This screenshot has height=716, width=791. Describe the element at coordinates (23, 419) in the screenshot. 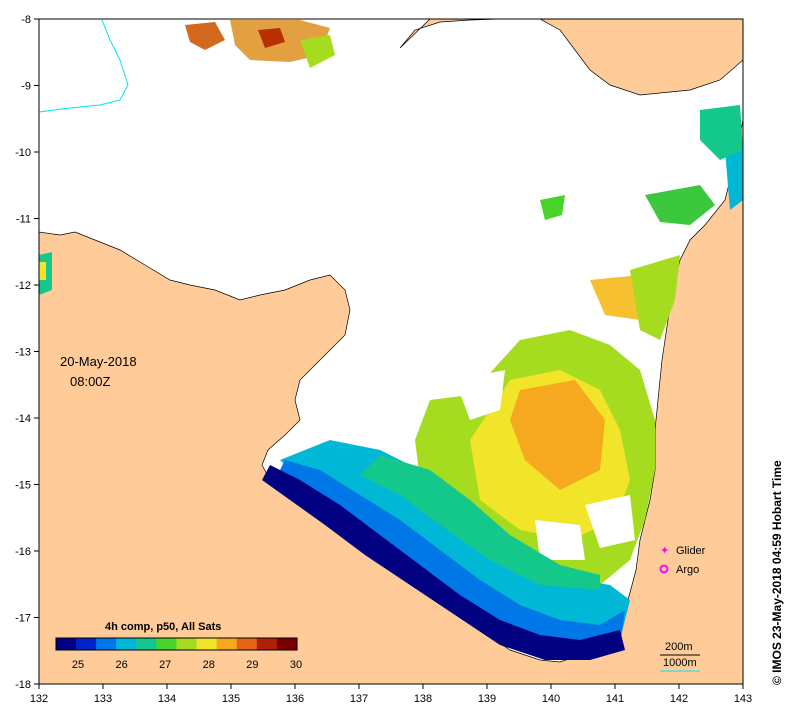

I see `y-tick-label: -14` at that location.